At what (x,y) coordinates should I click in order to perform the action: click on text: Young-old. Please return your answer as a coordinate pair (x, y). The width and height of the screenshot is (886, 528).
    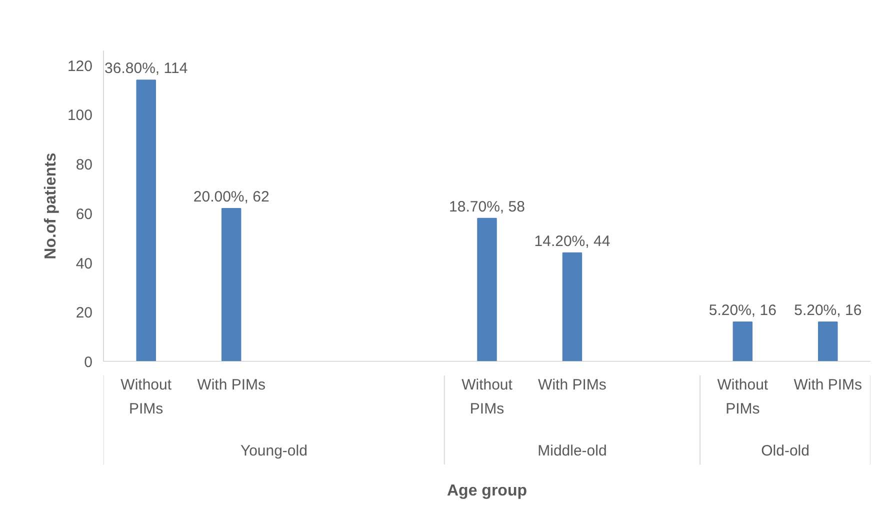
    Looking at the image, I should click on (274, 451).